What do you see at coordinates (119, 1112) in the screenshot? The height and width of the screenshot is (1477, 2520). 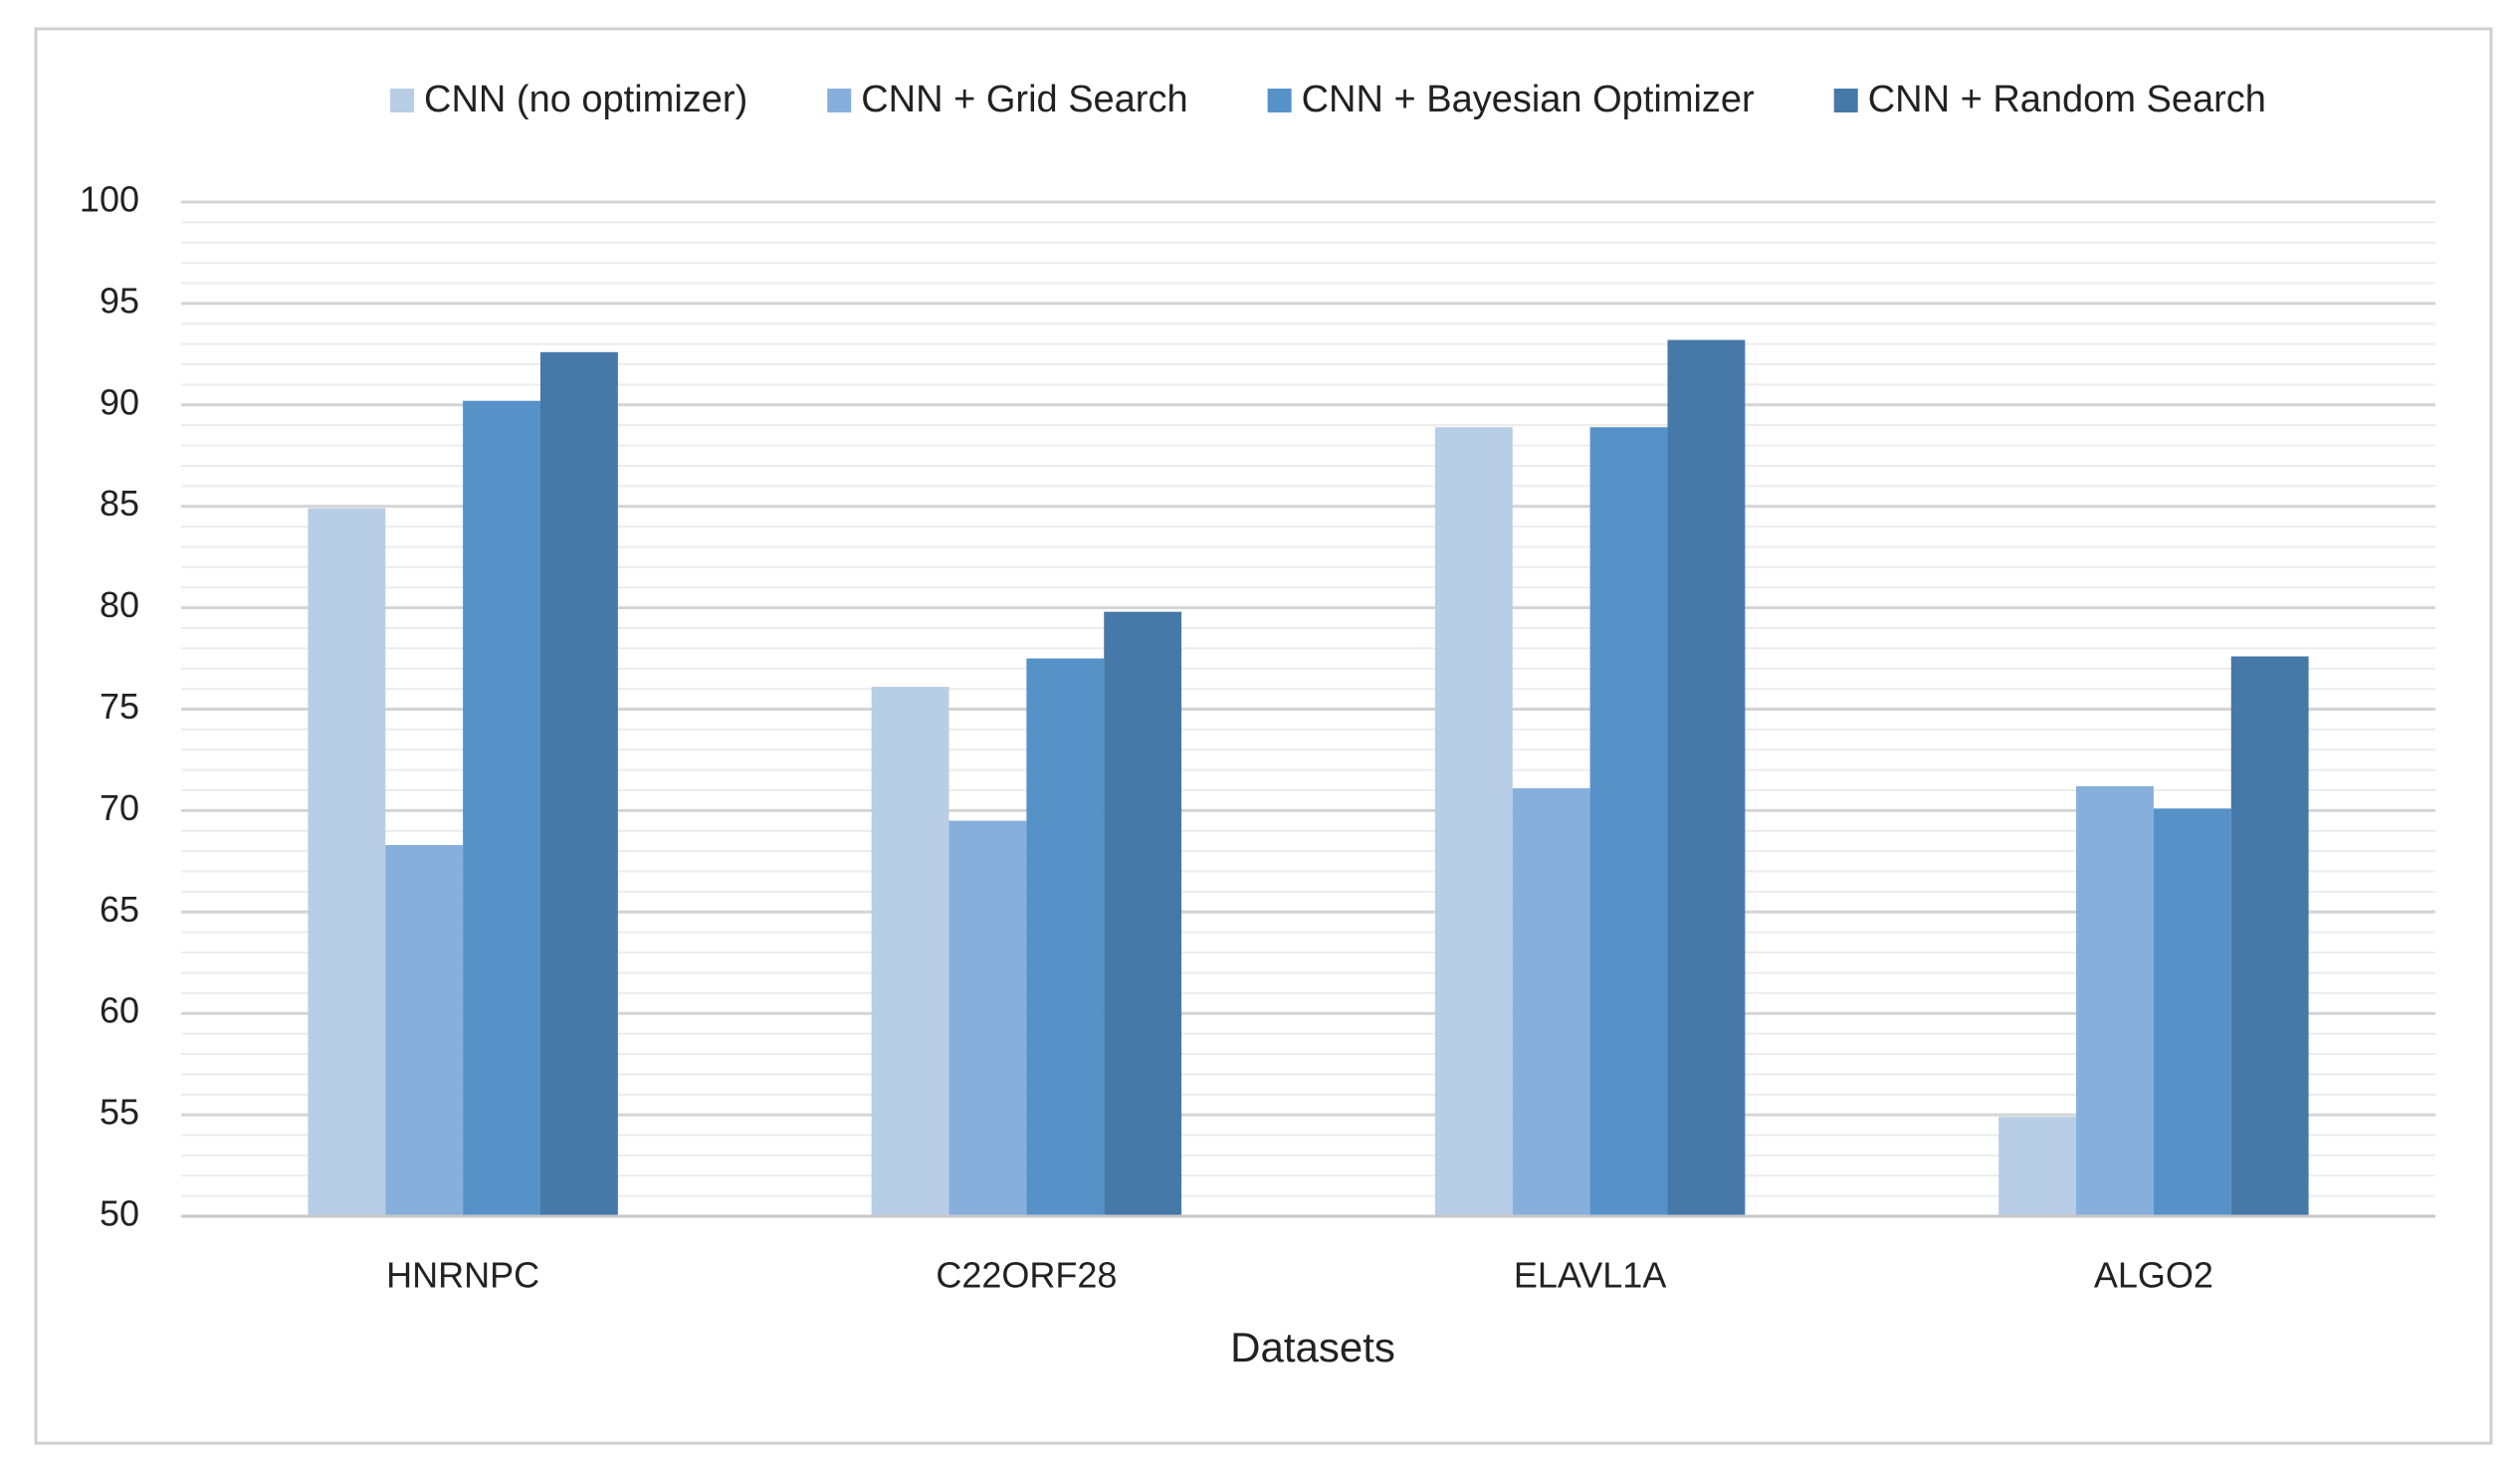 I see `y-tick-label: 55` at bounding box center [119, 1112].